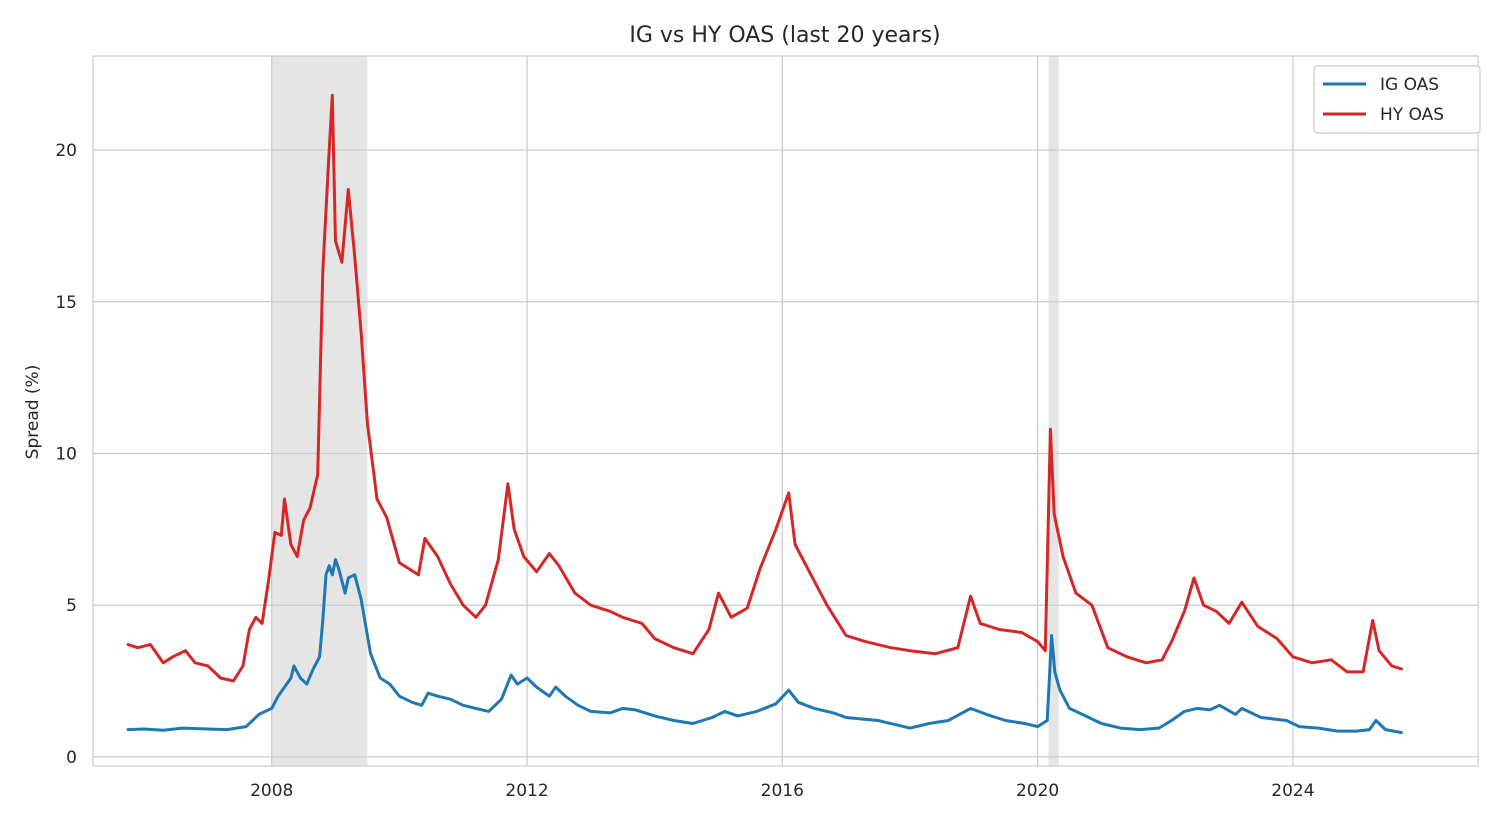  Describe the element at coordinates (71, 758) in the screenshot. I see `y-tick-label-0: 0` at that location.